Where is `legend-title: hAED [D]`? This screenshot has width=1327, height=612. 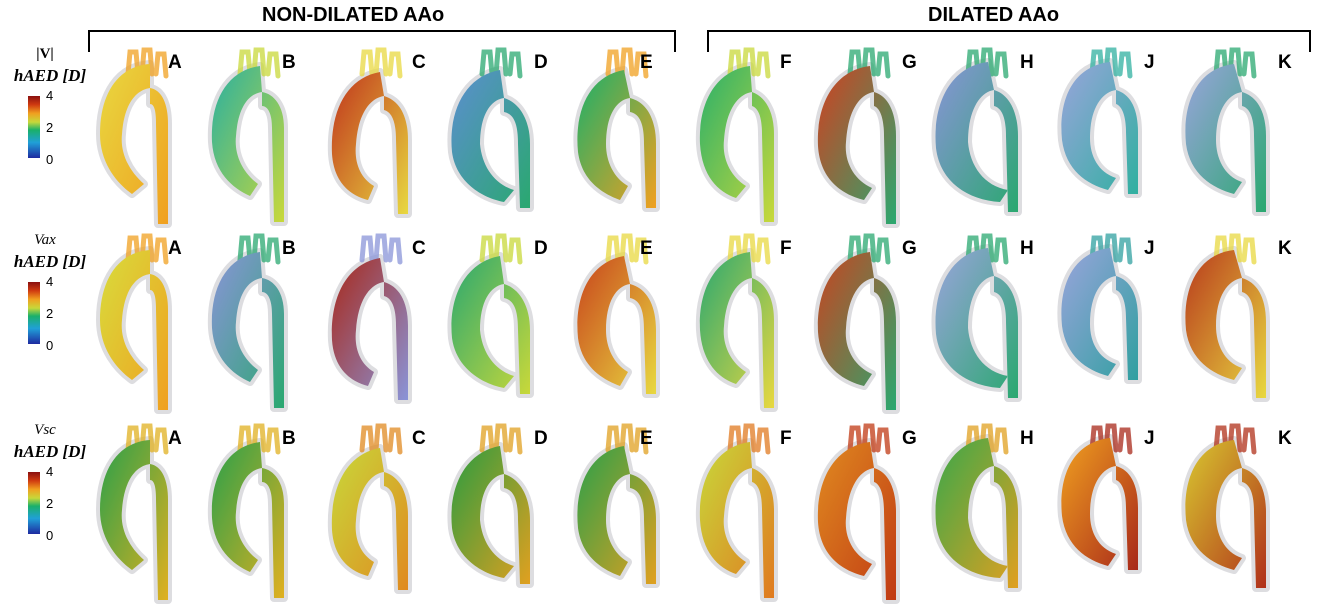 legend-title: hAED [D] is located at coordinates (50, 75).